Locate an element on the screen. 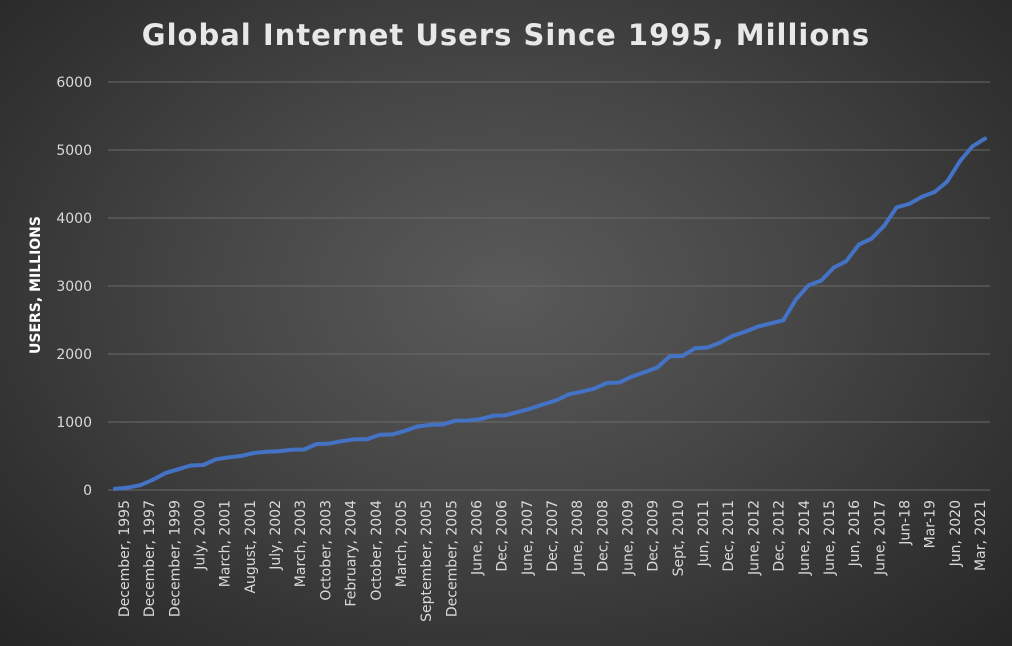 The width and height of the screenshot is (1012, 646). y-tick-label: 4000 is located at coordinates (74, 219).